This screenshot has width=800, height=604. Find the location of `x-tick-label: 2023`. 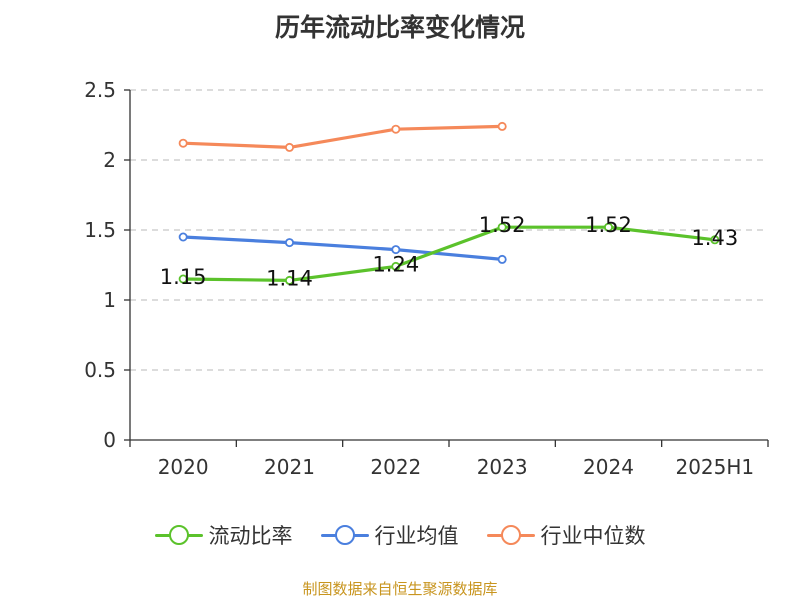

x-tick-label: 2023 is located at coordinates (502, 467).